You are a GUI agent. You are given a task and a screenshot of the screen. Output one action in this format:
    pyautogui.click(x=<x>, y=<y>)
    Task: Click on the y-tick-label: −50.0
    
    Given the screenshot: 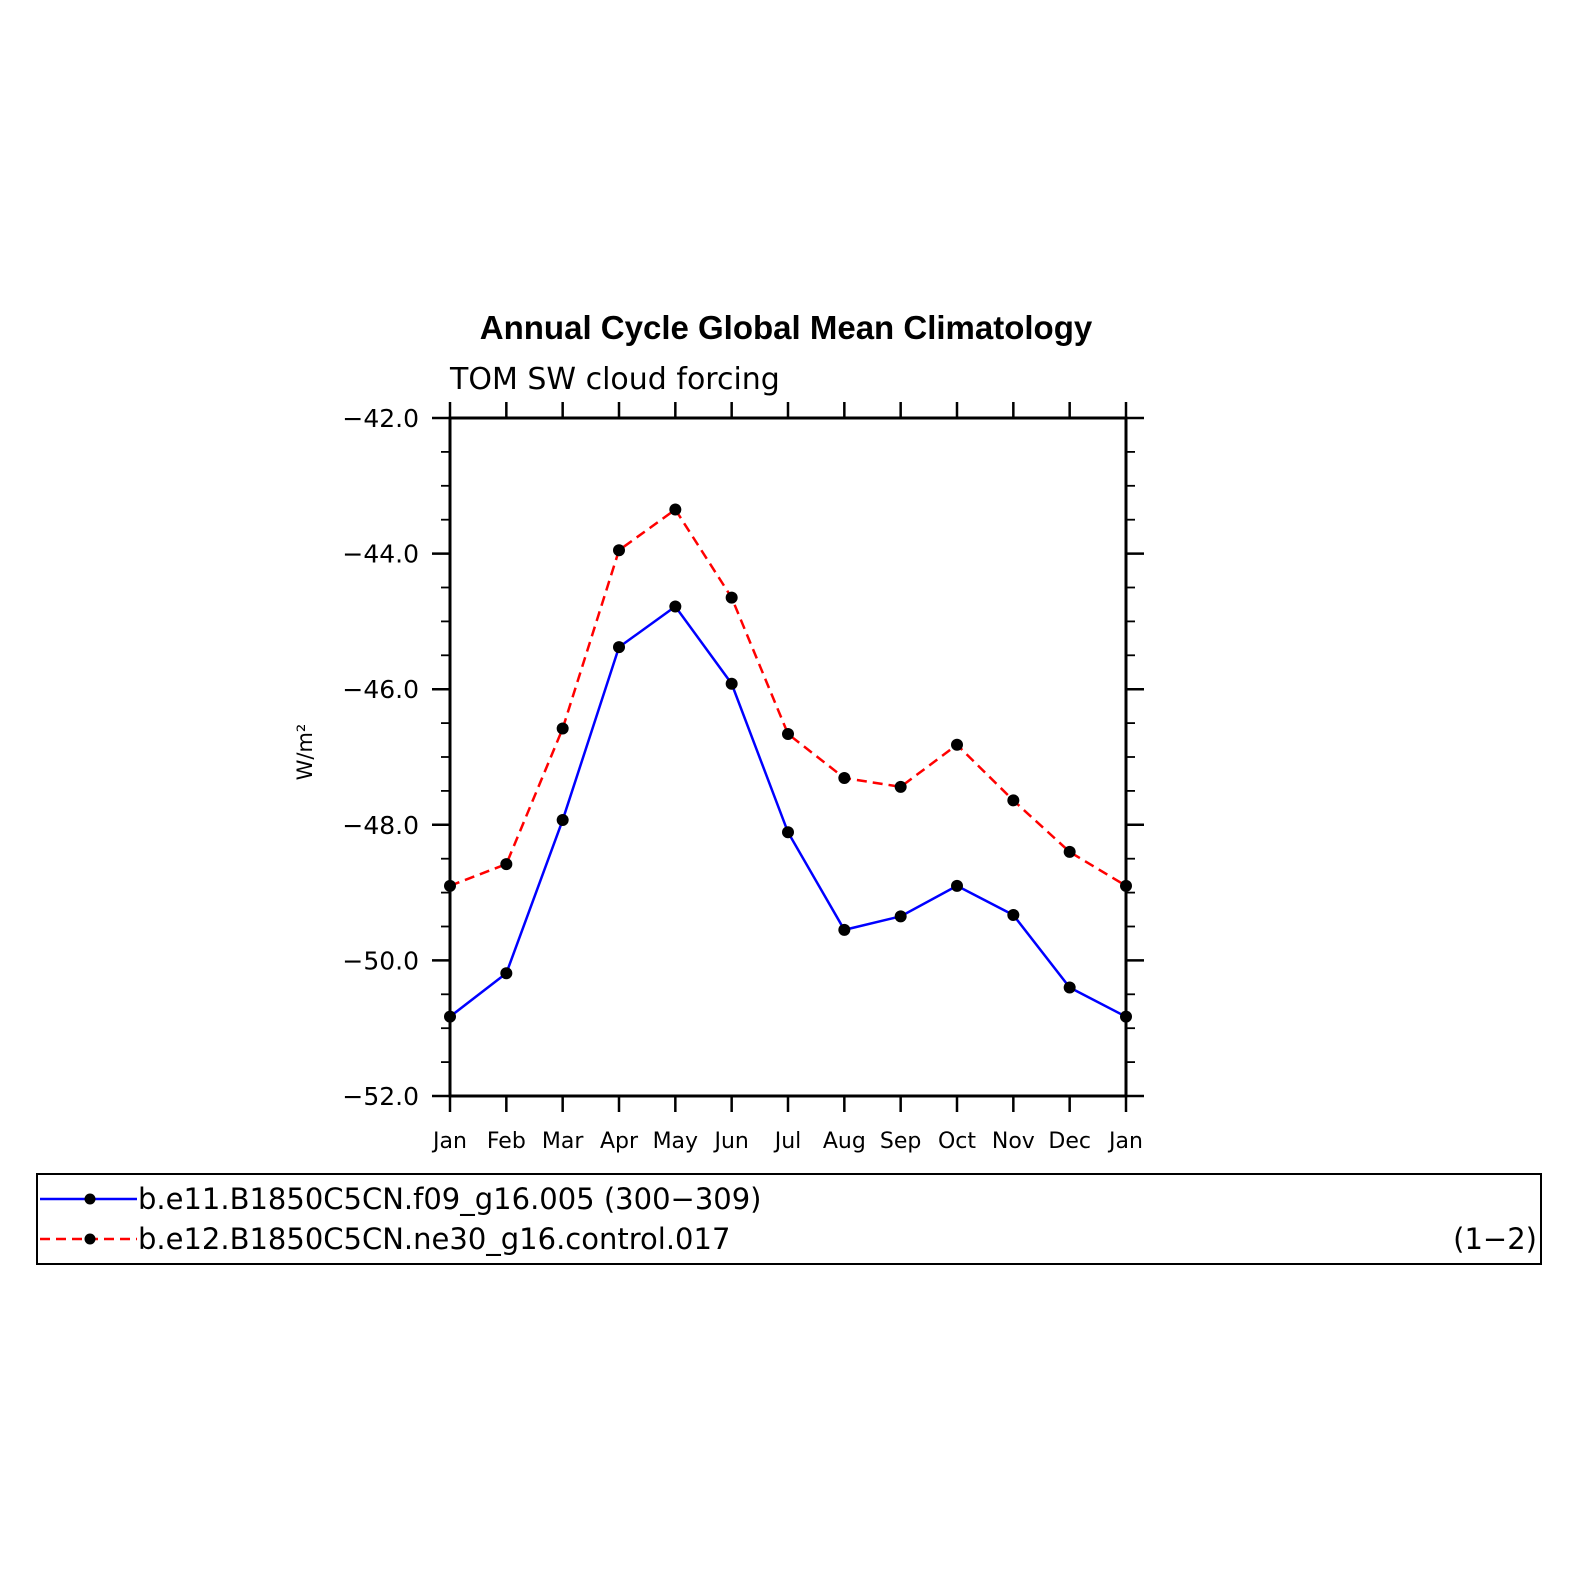 What is the action you would take?
    pyautogui.click(x=380, y=960)
    